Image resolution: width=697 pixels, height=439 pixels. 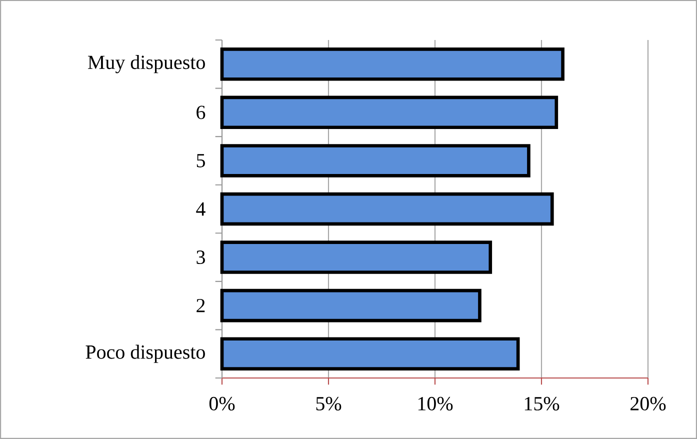 What do you see at coordinates (222, 403) in the screenshot?
I see `x-tick-label: 0%` at bounding box center [222, 403].